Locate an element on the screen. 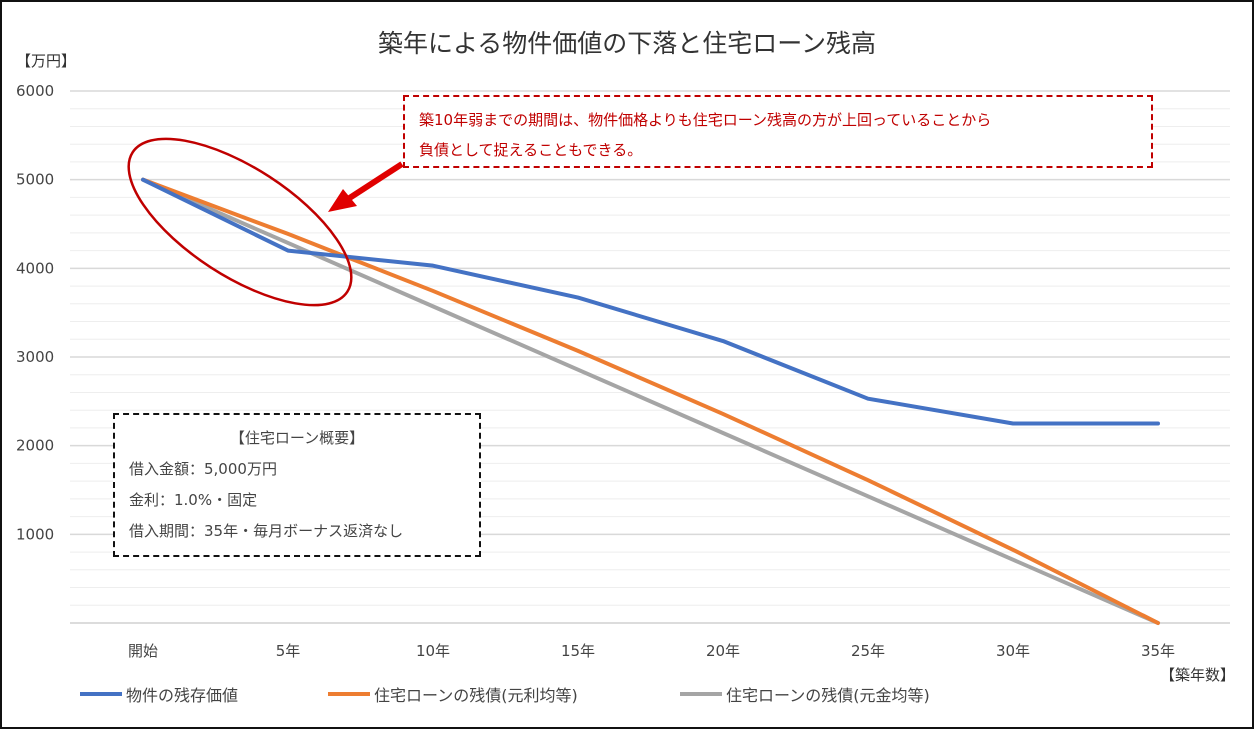  annotation-line-1: 築10年弱までの期間は、物件価格よりも住宅ローン残高の方が上回っていることから is located at coordinates (705, 120).